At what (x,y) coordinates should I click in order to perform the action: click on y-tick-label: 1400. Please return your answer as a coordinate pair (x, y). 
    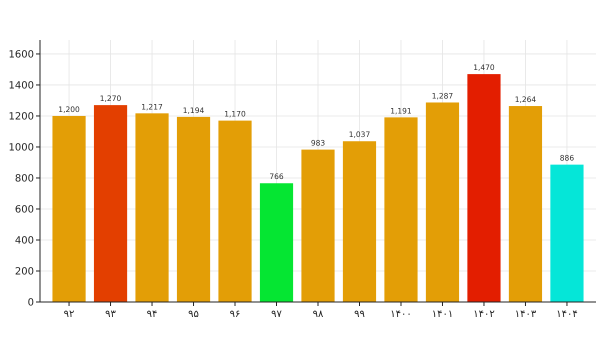
    Looking at the image, I should click on (21, 86).